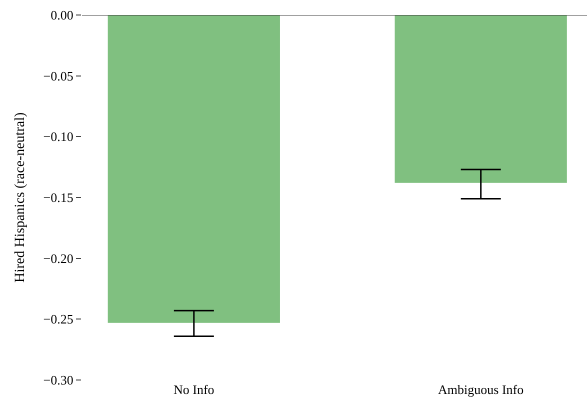  Describe the element at coordinates (194, 389) in the screenshot. I see `x-tick-label: No Info` at that location.